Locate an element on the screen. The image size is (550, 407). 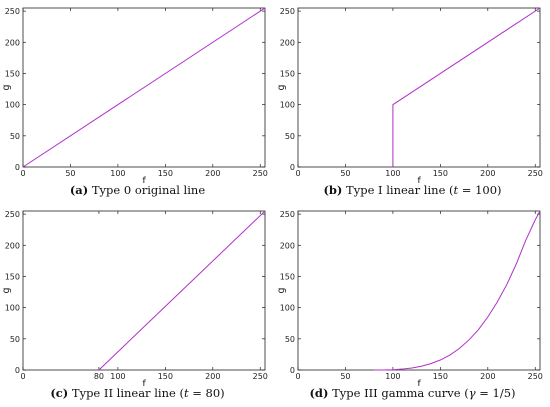
x-tick-label-a-5: 250 is located at coordinates (260, 173).